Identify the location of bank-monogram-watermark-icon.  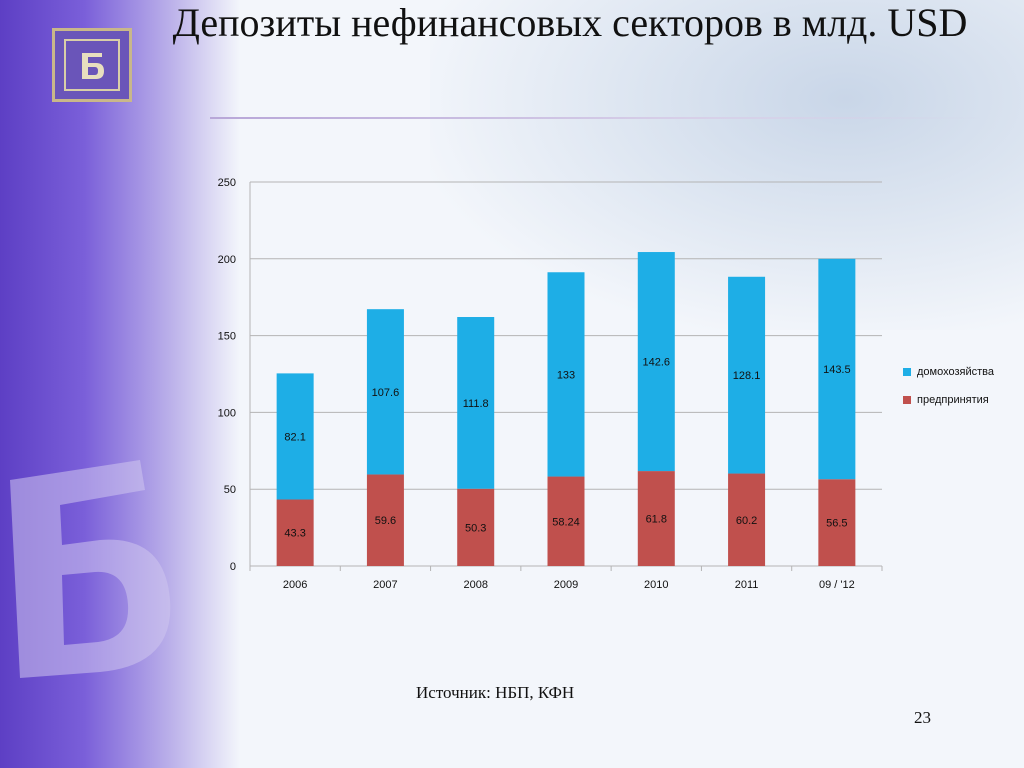
(90, 569).